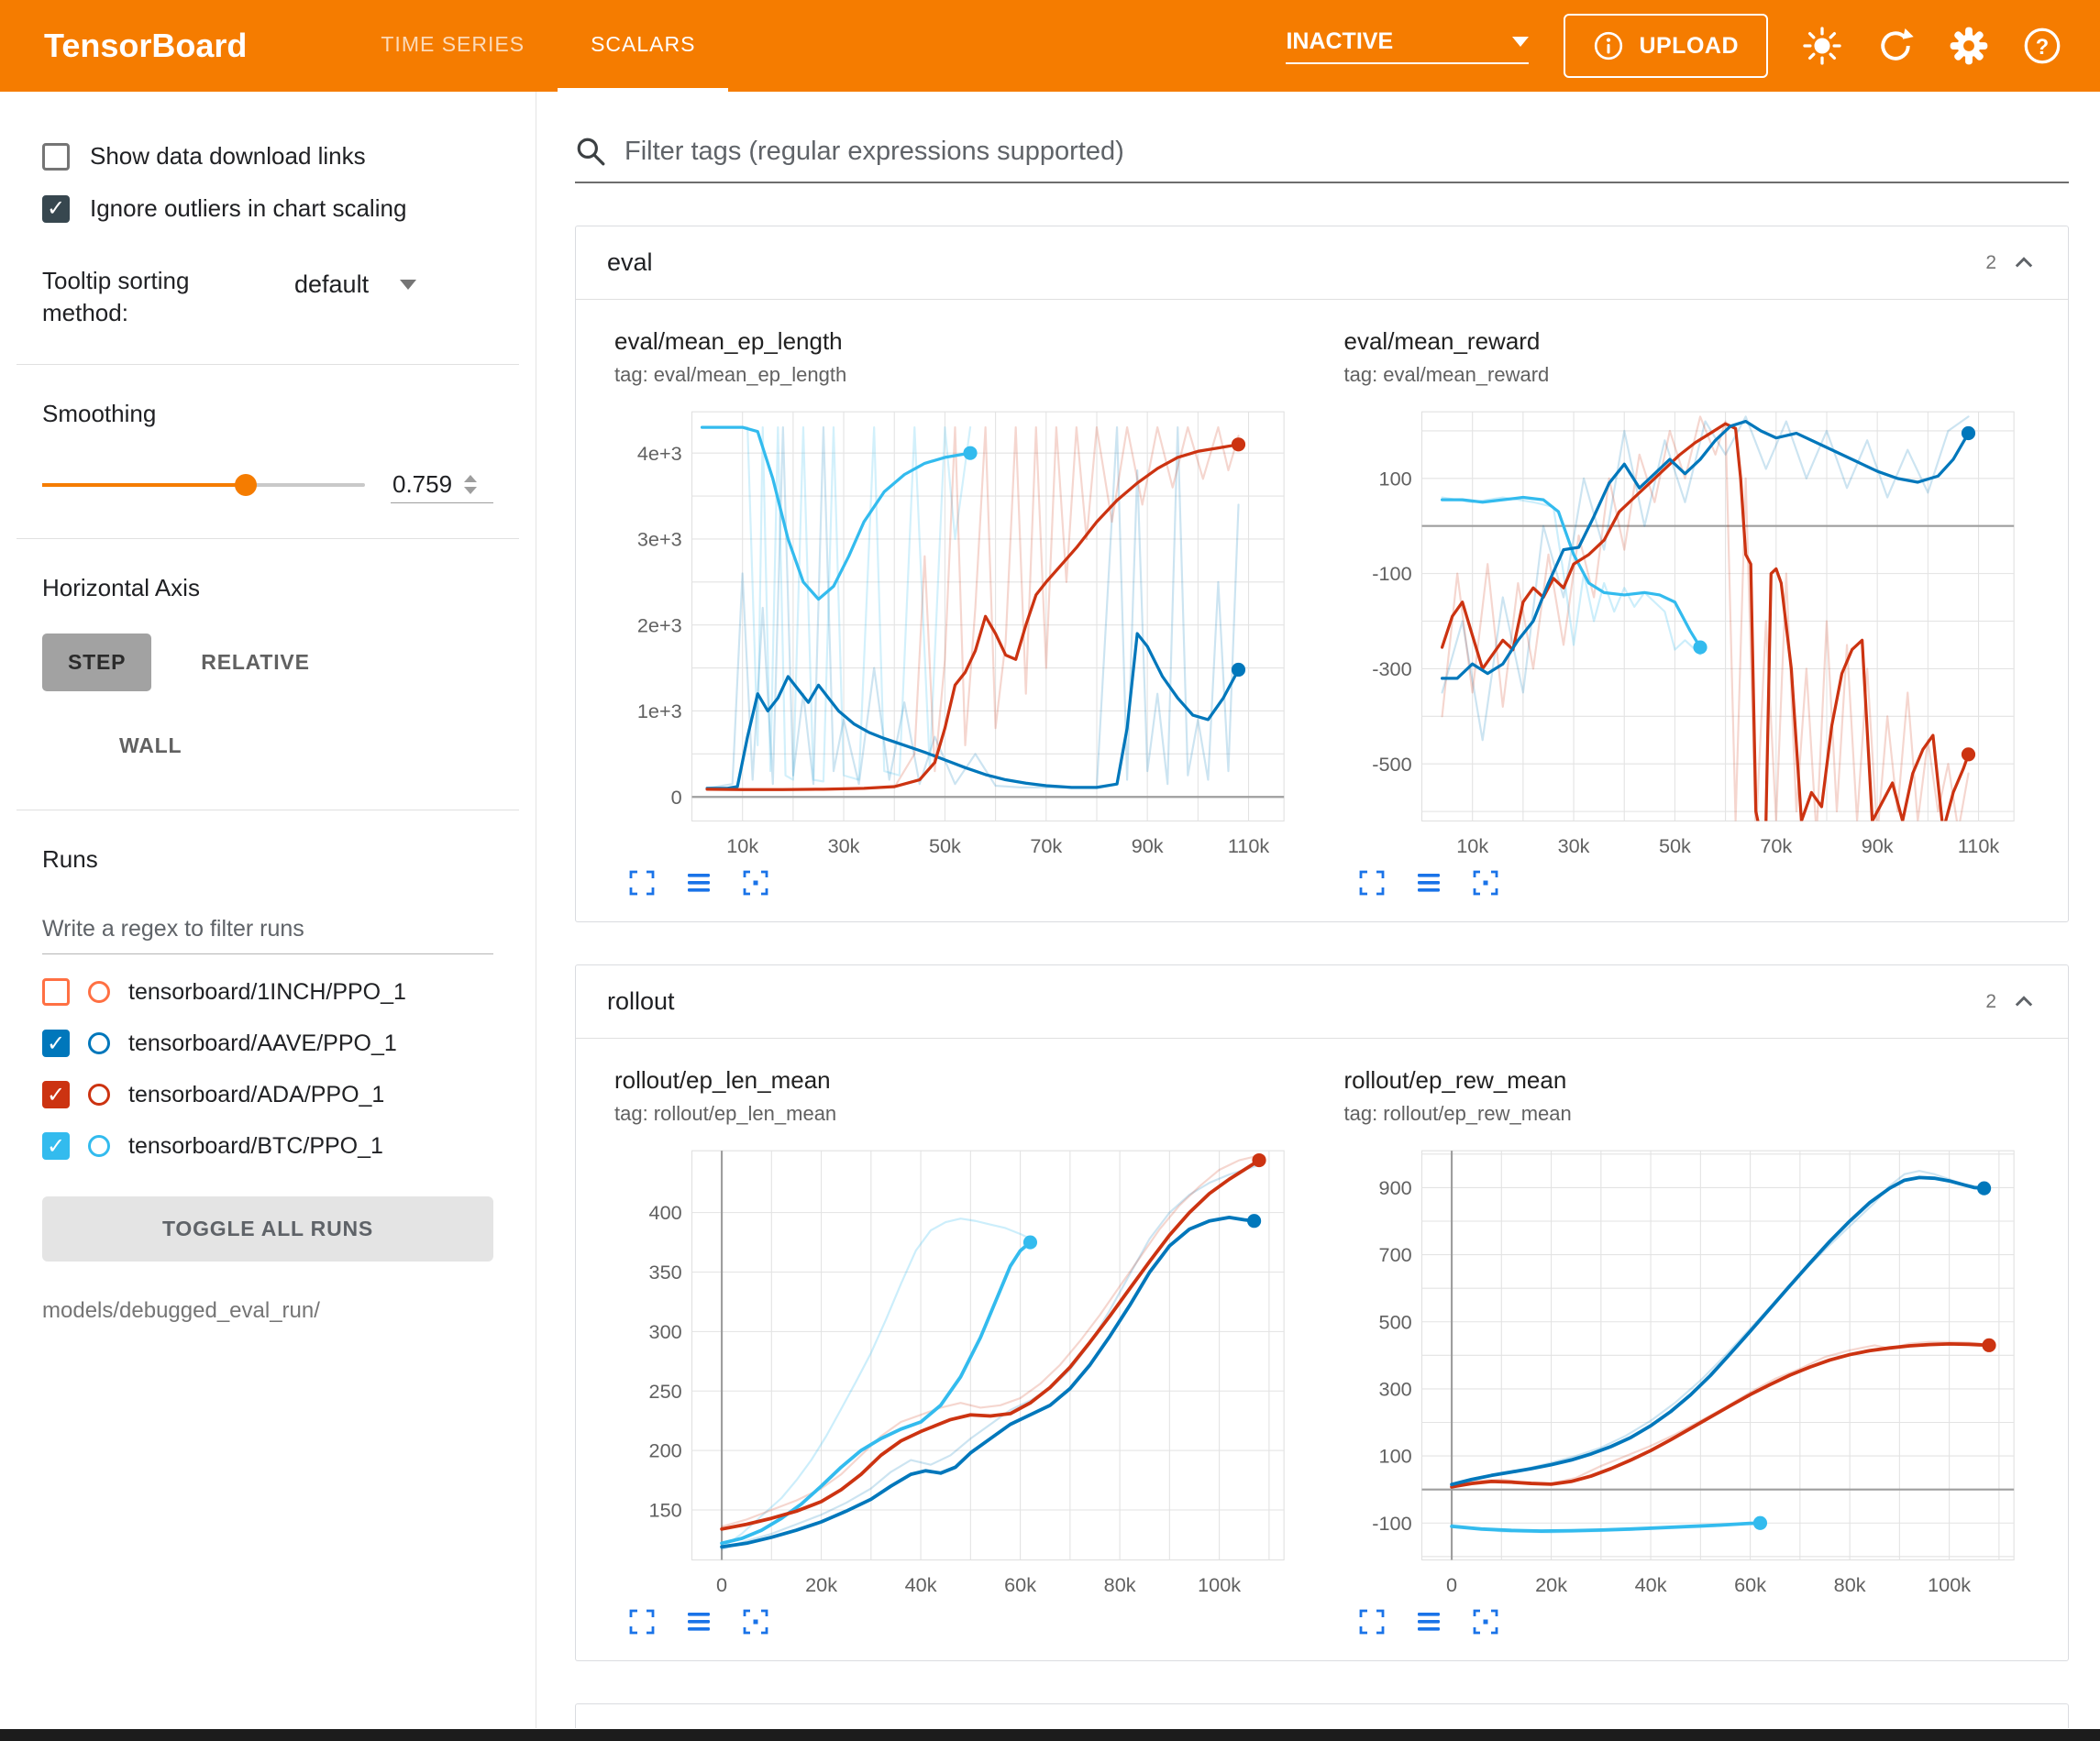  I want to click on tooltip-sorting-select: default, so click(355, 284).